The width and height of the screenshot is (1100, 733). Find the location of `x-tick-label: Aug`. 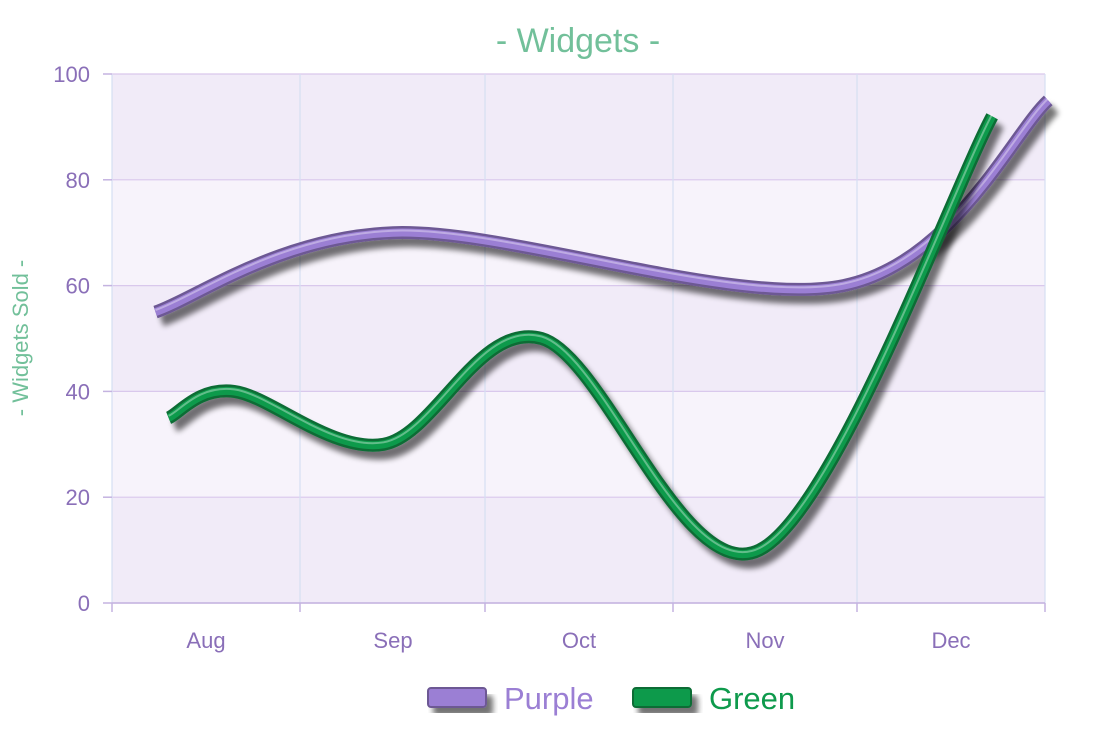

x-tick-label: Aug is located at coordinates (205, 640).